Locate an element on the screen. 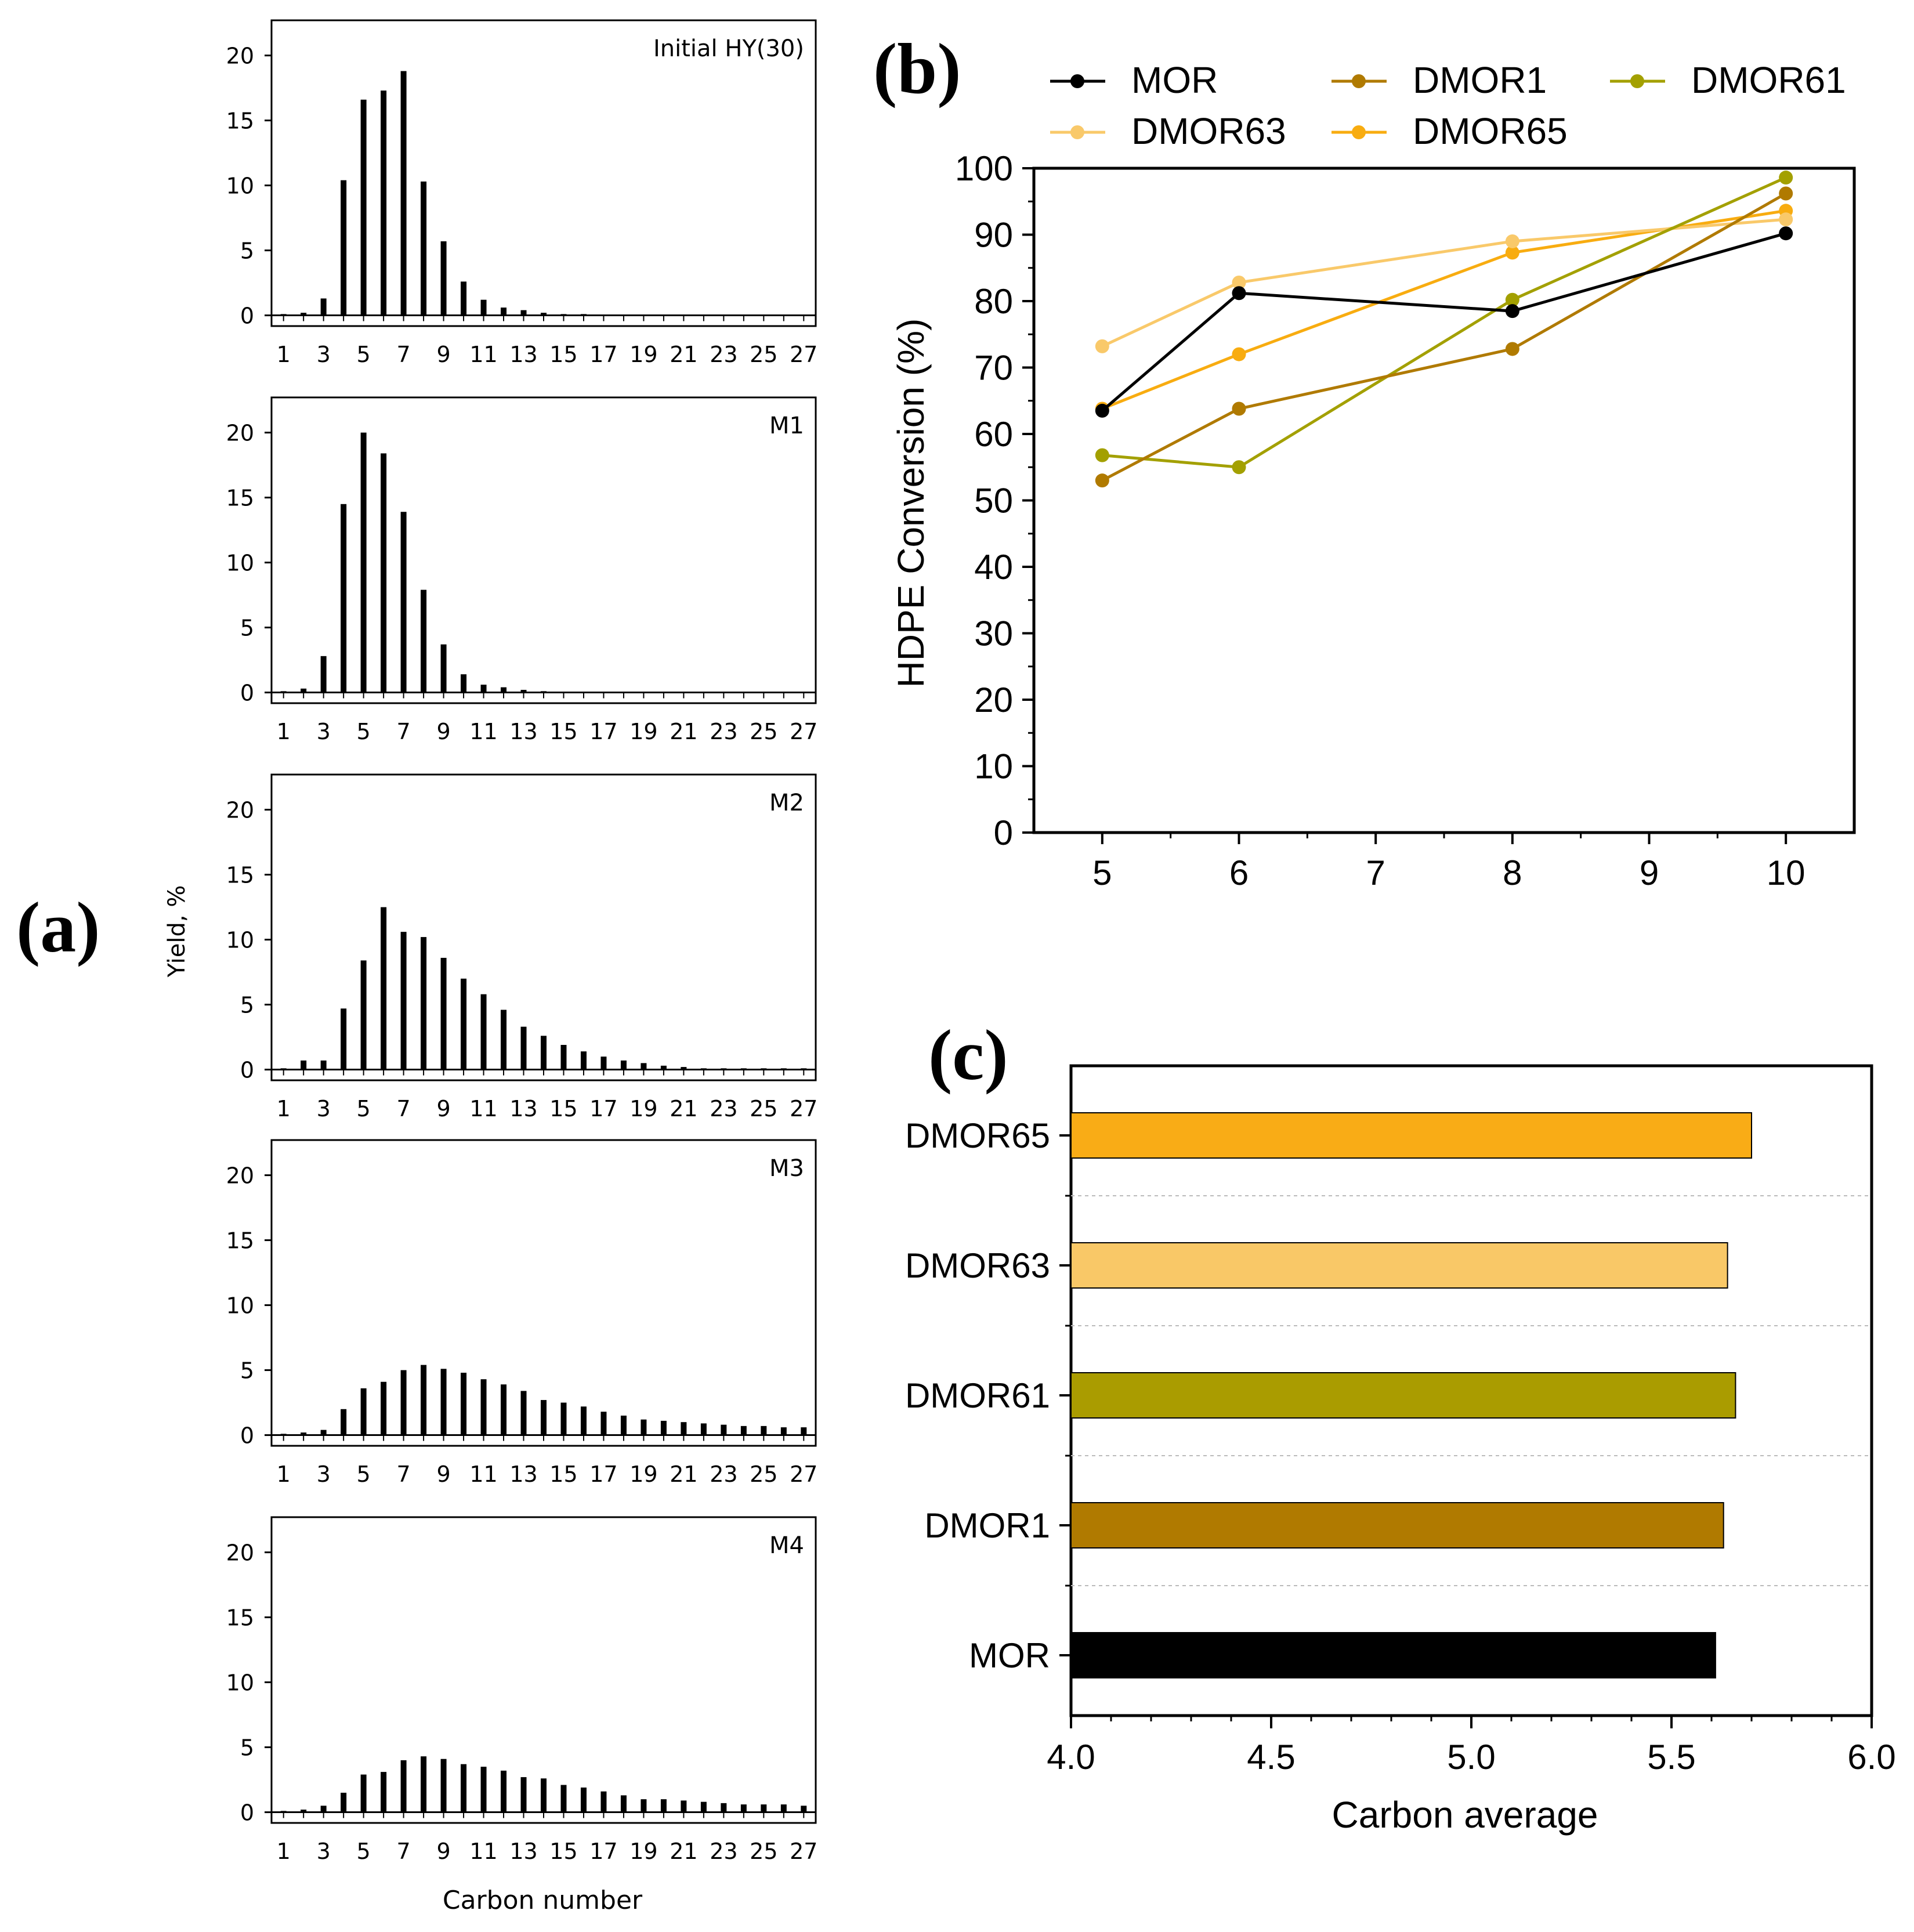 This screenshot has height=1932, width=1914. subplot-title: Initial HY(30) is located at coordinates (728, 48).